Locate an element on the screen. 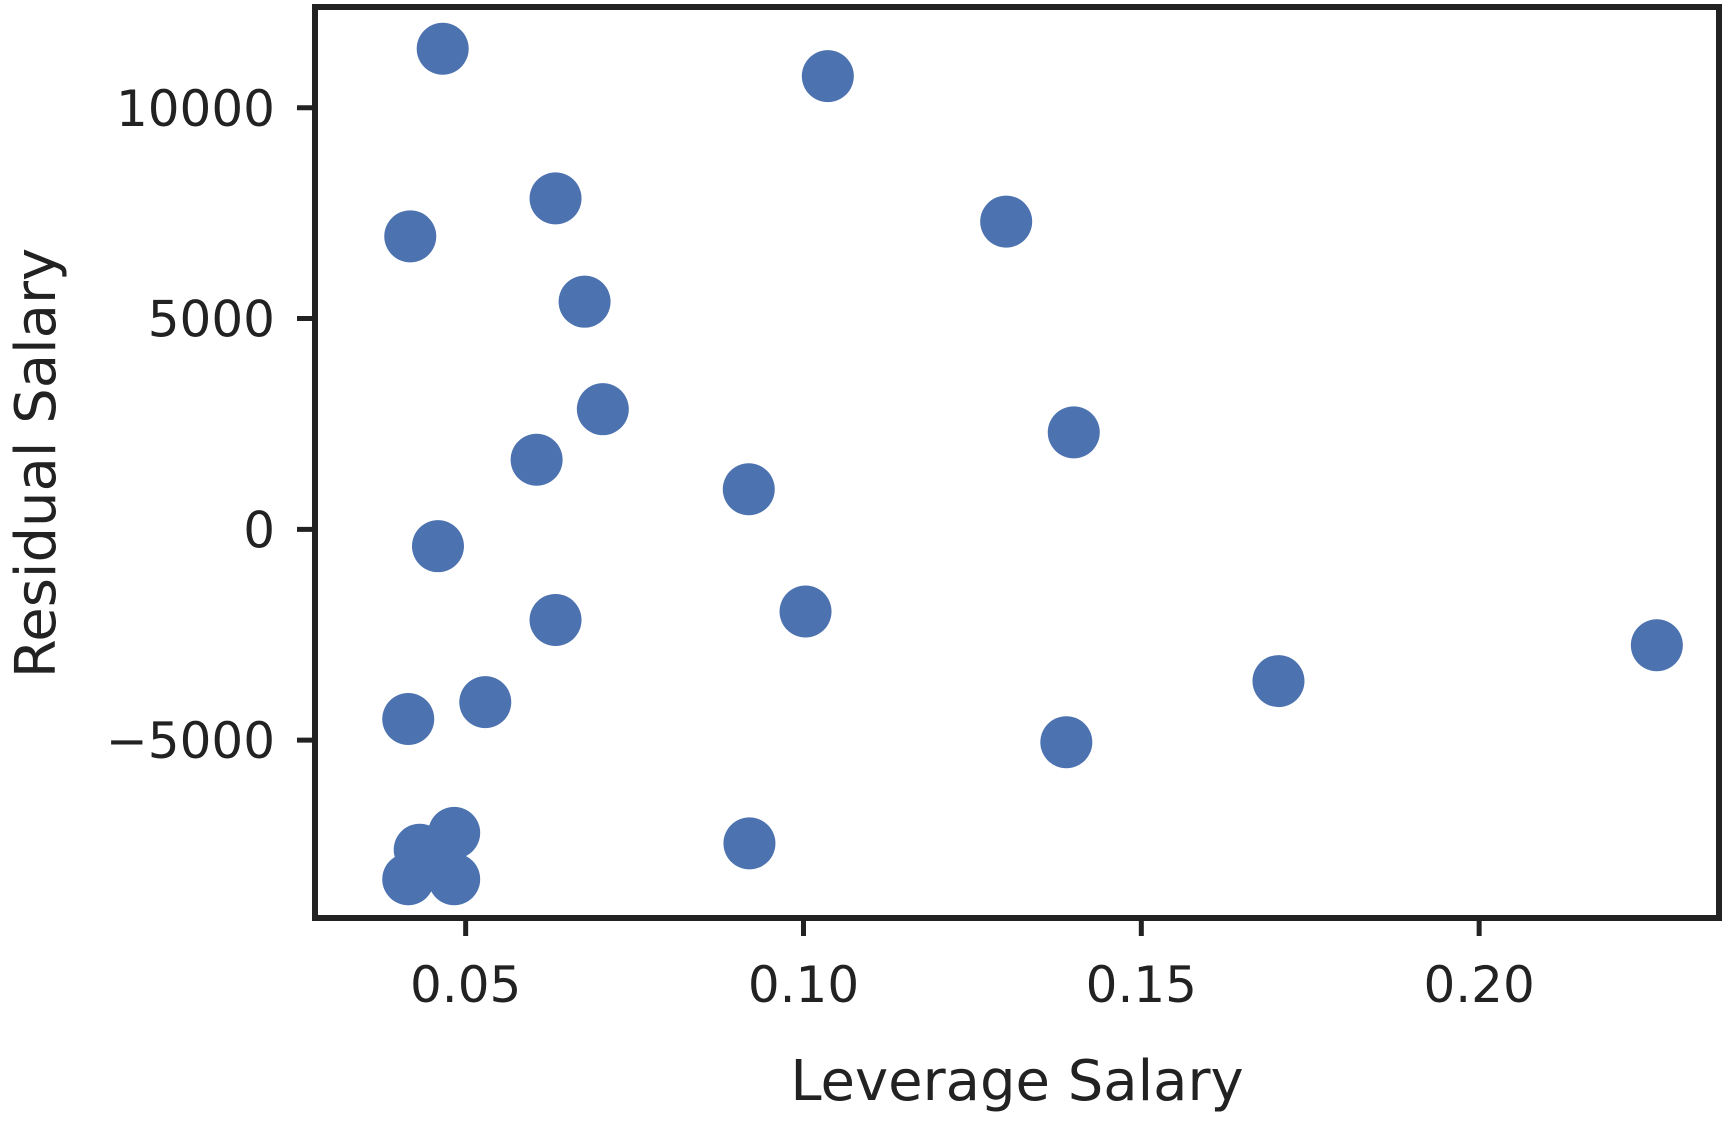 The width and height of the screenshot is (1725, 1123). y-tick-label: 0 is located at coordinates (259, 530).